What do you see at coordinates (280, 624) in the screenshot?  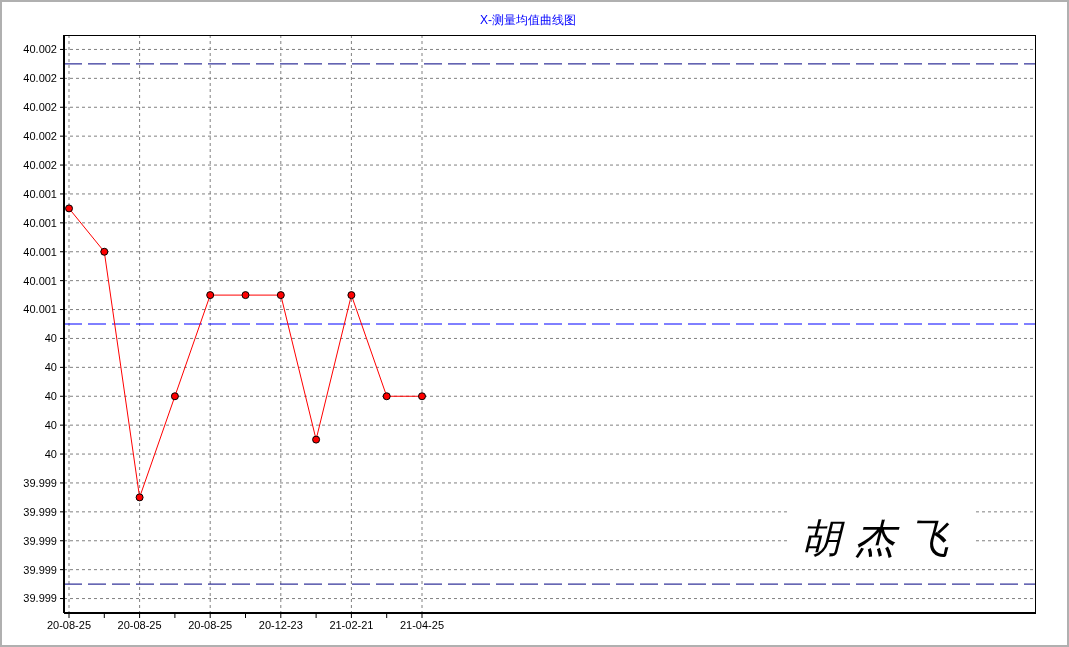 I see `x-tick-label: 20-12-23` at bounding box center [280, 624].